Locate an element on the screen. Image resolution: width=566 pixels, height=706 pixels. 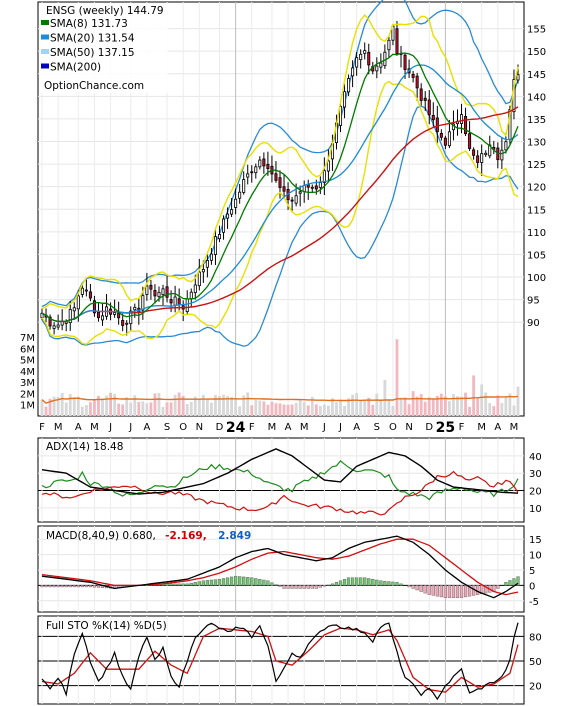
macd-signal-line is located at coordinates (280, 567).